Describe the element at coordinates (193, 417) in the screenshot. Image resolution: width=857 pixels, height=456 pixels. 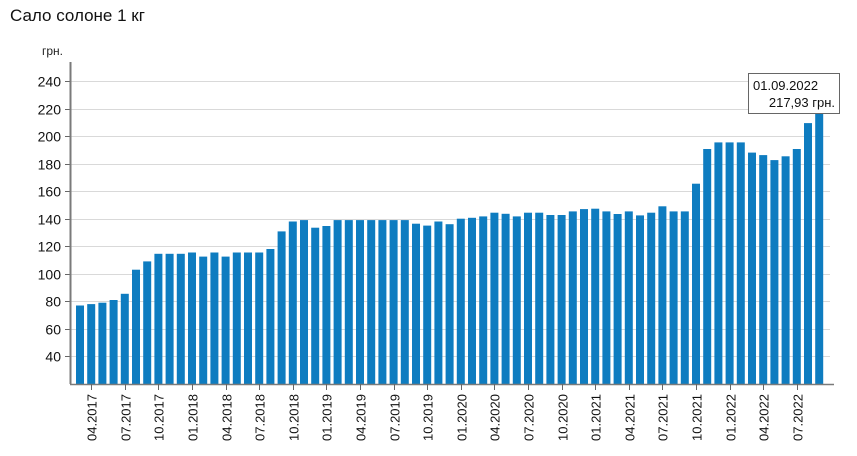
I see `x-tick-label: 01.2018` at that location.